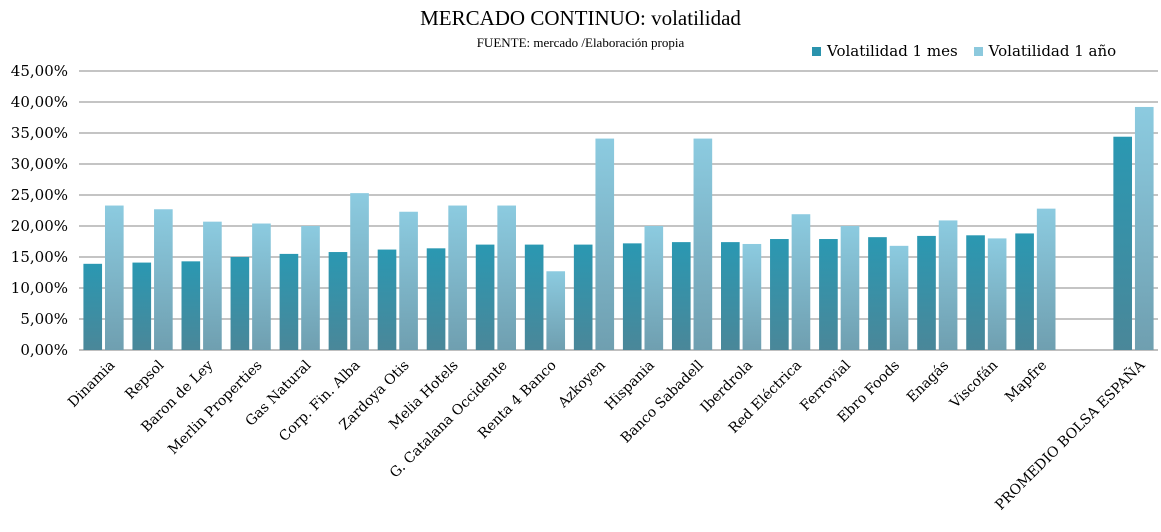 The image size is (1161, 532). I want to click on legend-item-1-ano: Volatilidad 1 año, so click(1045, 51).